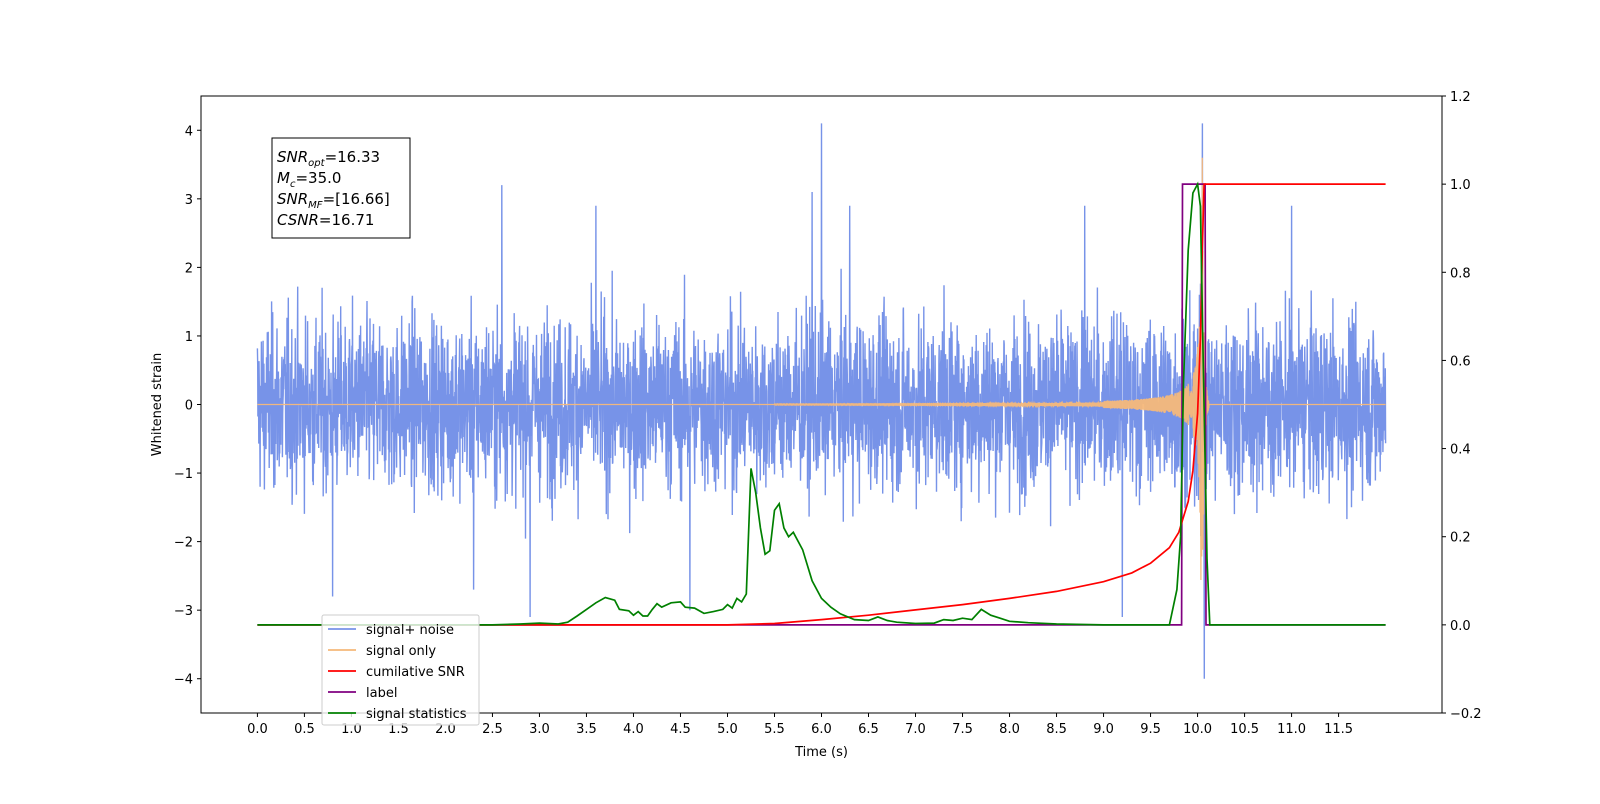  Describe the element at coordinates (1460, 450) in the screenshot. I see `y-right-tick-label: 0.4` at that location.